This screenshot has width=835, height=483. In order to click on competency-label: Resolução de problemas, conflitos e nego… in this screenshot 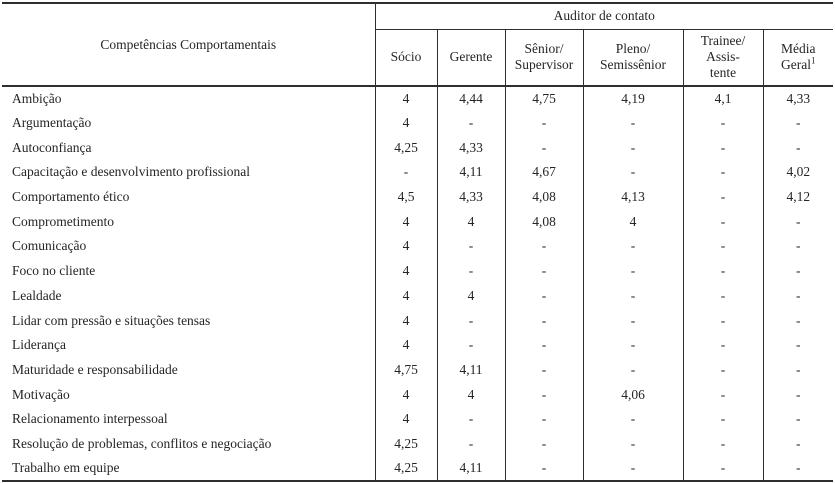, I will do `click(142, 443)`.